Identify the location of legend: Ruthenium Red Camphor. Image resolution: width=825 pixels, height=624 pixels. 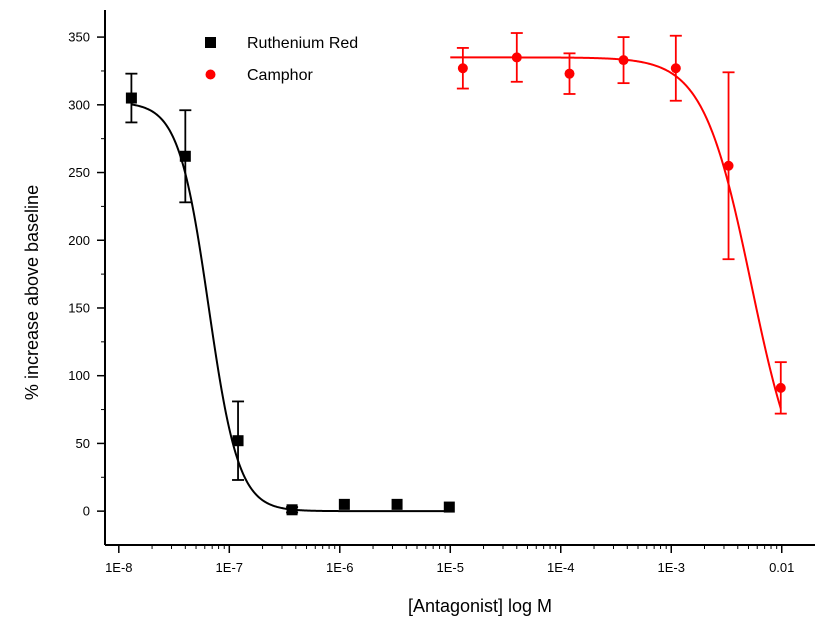
(281, 59).